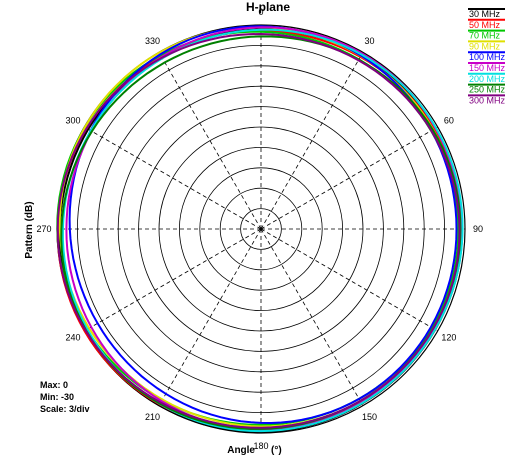 This screenshot has height=472, width=523. I want to click on scale-info: Max: 0 Min: -30 Scale: 3/div, so click(65, 397).